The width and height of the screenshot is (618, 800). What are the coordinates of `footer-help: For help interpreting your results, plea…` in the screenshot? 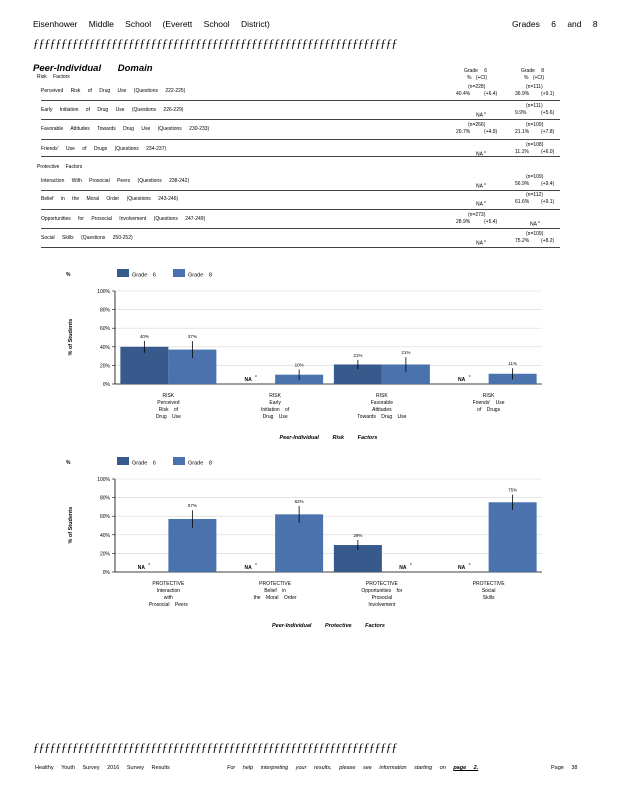 It's located at (352, 768).